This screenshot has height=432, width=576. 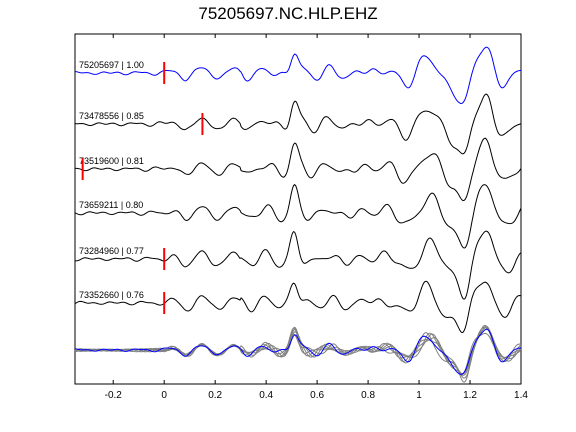 What do you see at coordinates (111, 205) in the screenshot?
I see `trace-label-4: 73659211 | 0.80` at bounding box center [111, 205].